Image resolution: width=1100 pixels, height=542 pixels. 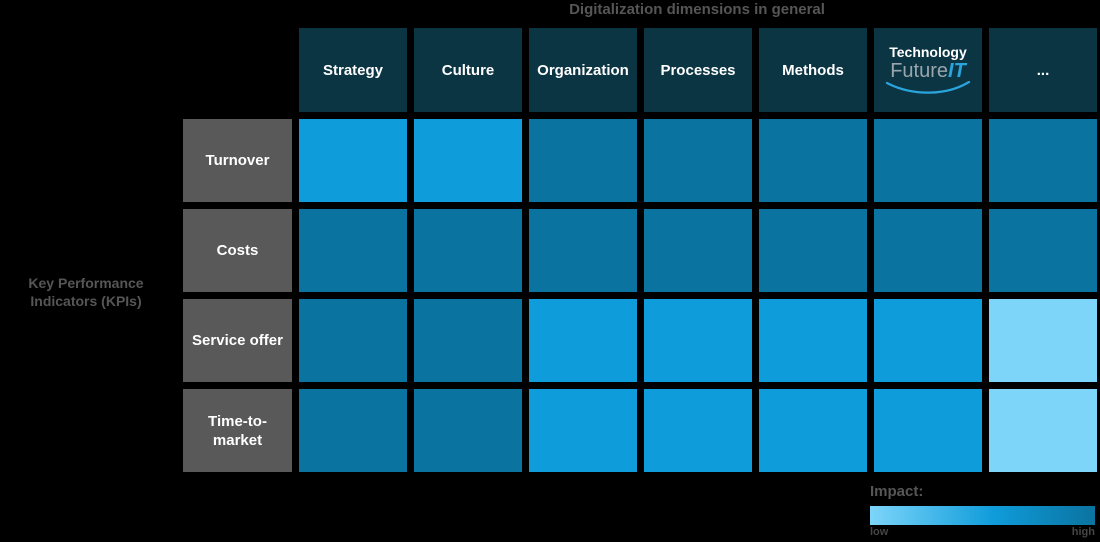 I want to click on column-header-organization: Organization, so click(x=583, y=70).